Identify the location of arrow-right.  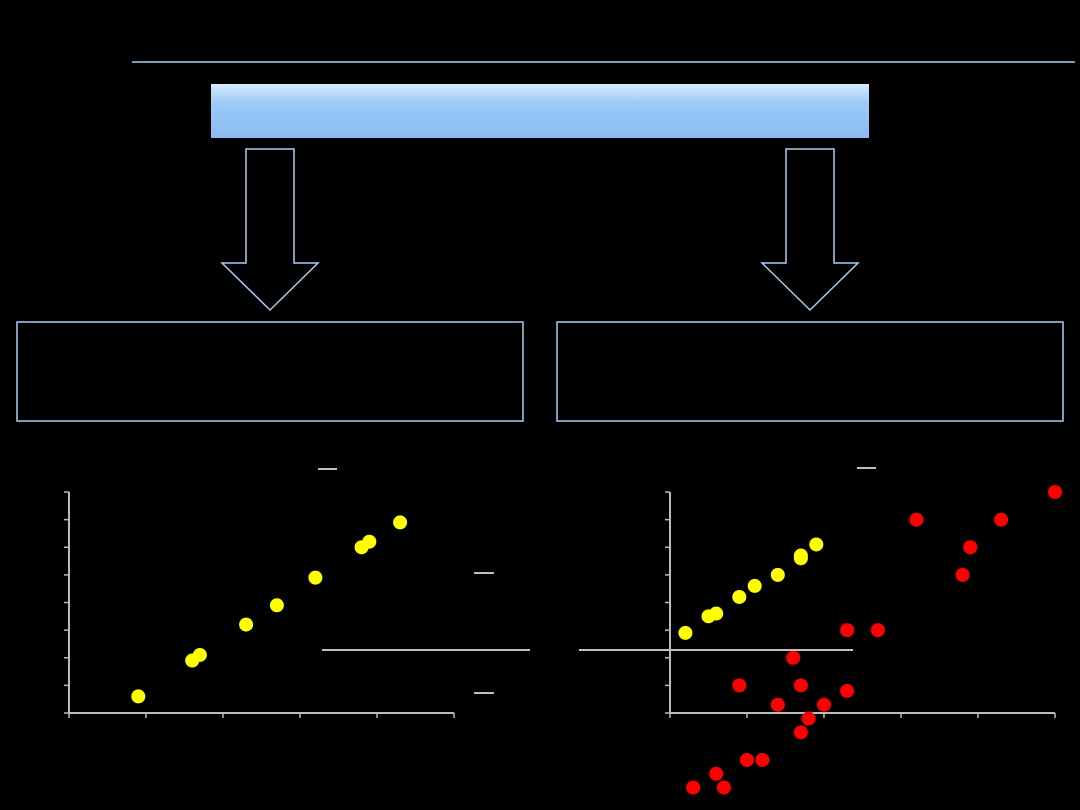
(810, 230).